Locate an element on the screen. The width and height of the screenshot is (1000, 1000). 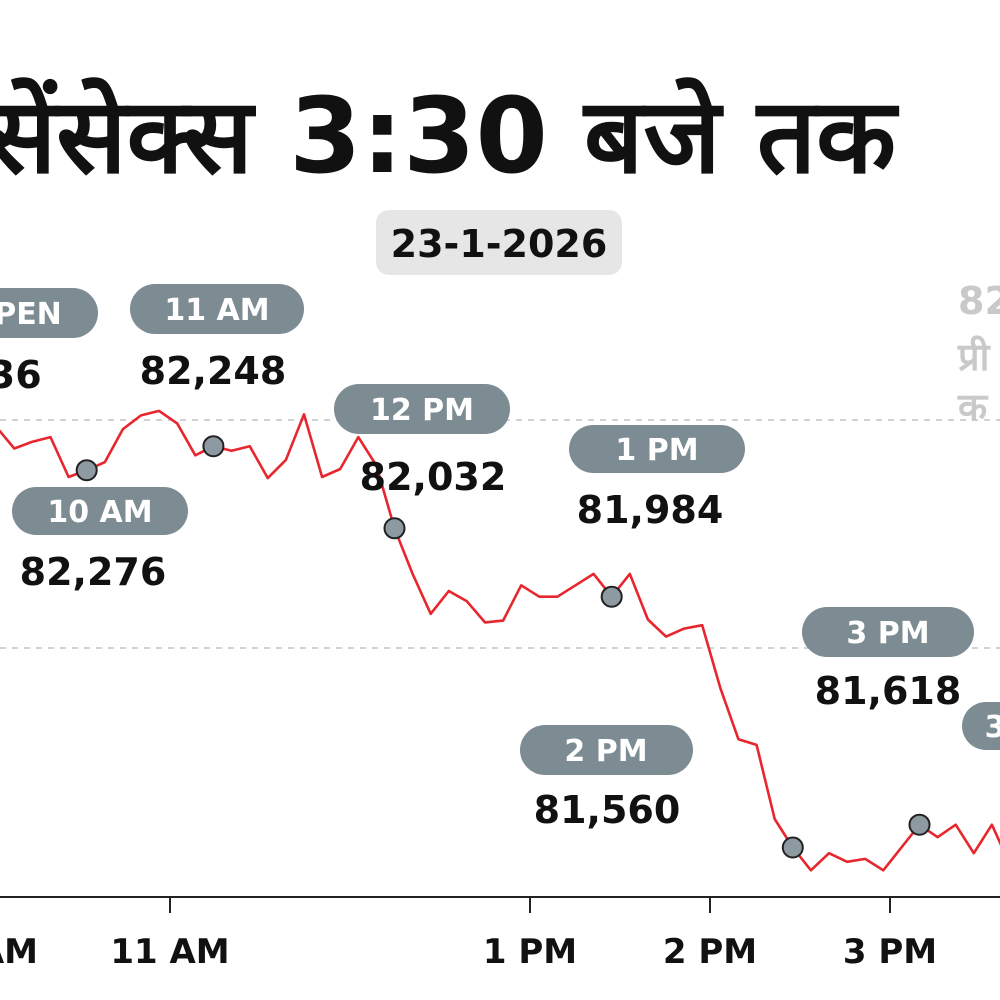
checkpoint-value-label: 336 is located at coordinates (21, 375).